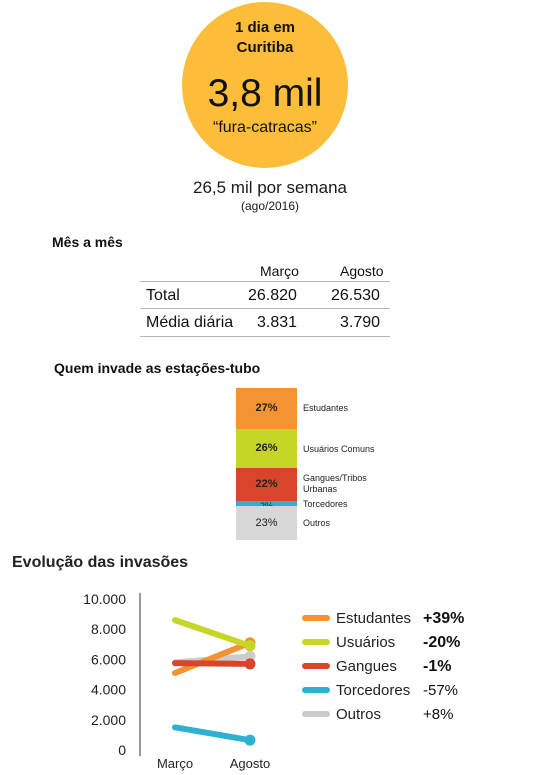  I want to click on row-label-daily-average: Média diária, so click(190, 322).